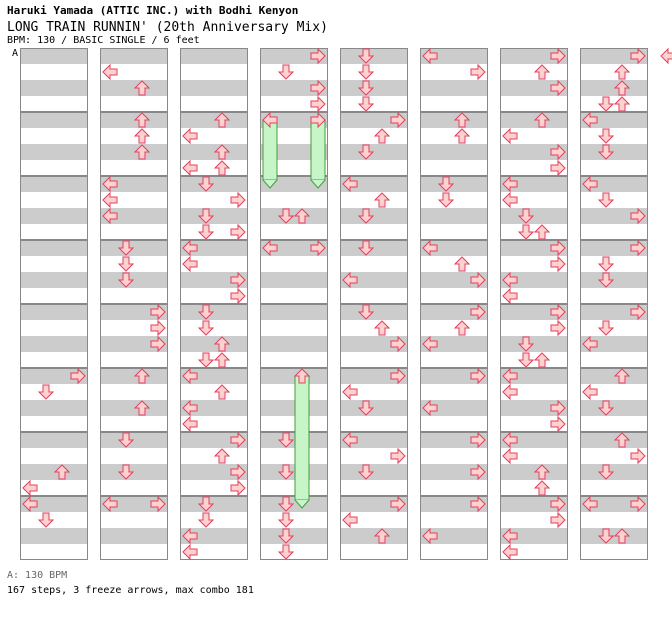  What do you see at coordinates (302, 504) in the screenshot?
I see `freeze-tail` at bounding box center [302, 504].